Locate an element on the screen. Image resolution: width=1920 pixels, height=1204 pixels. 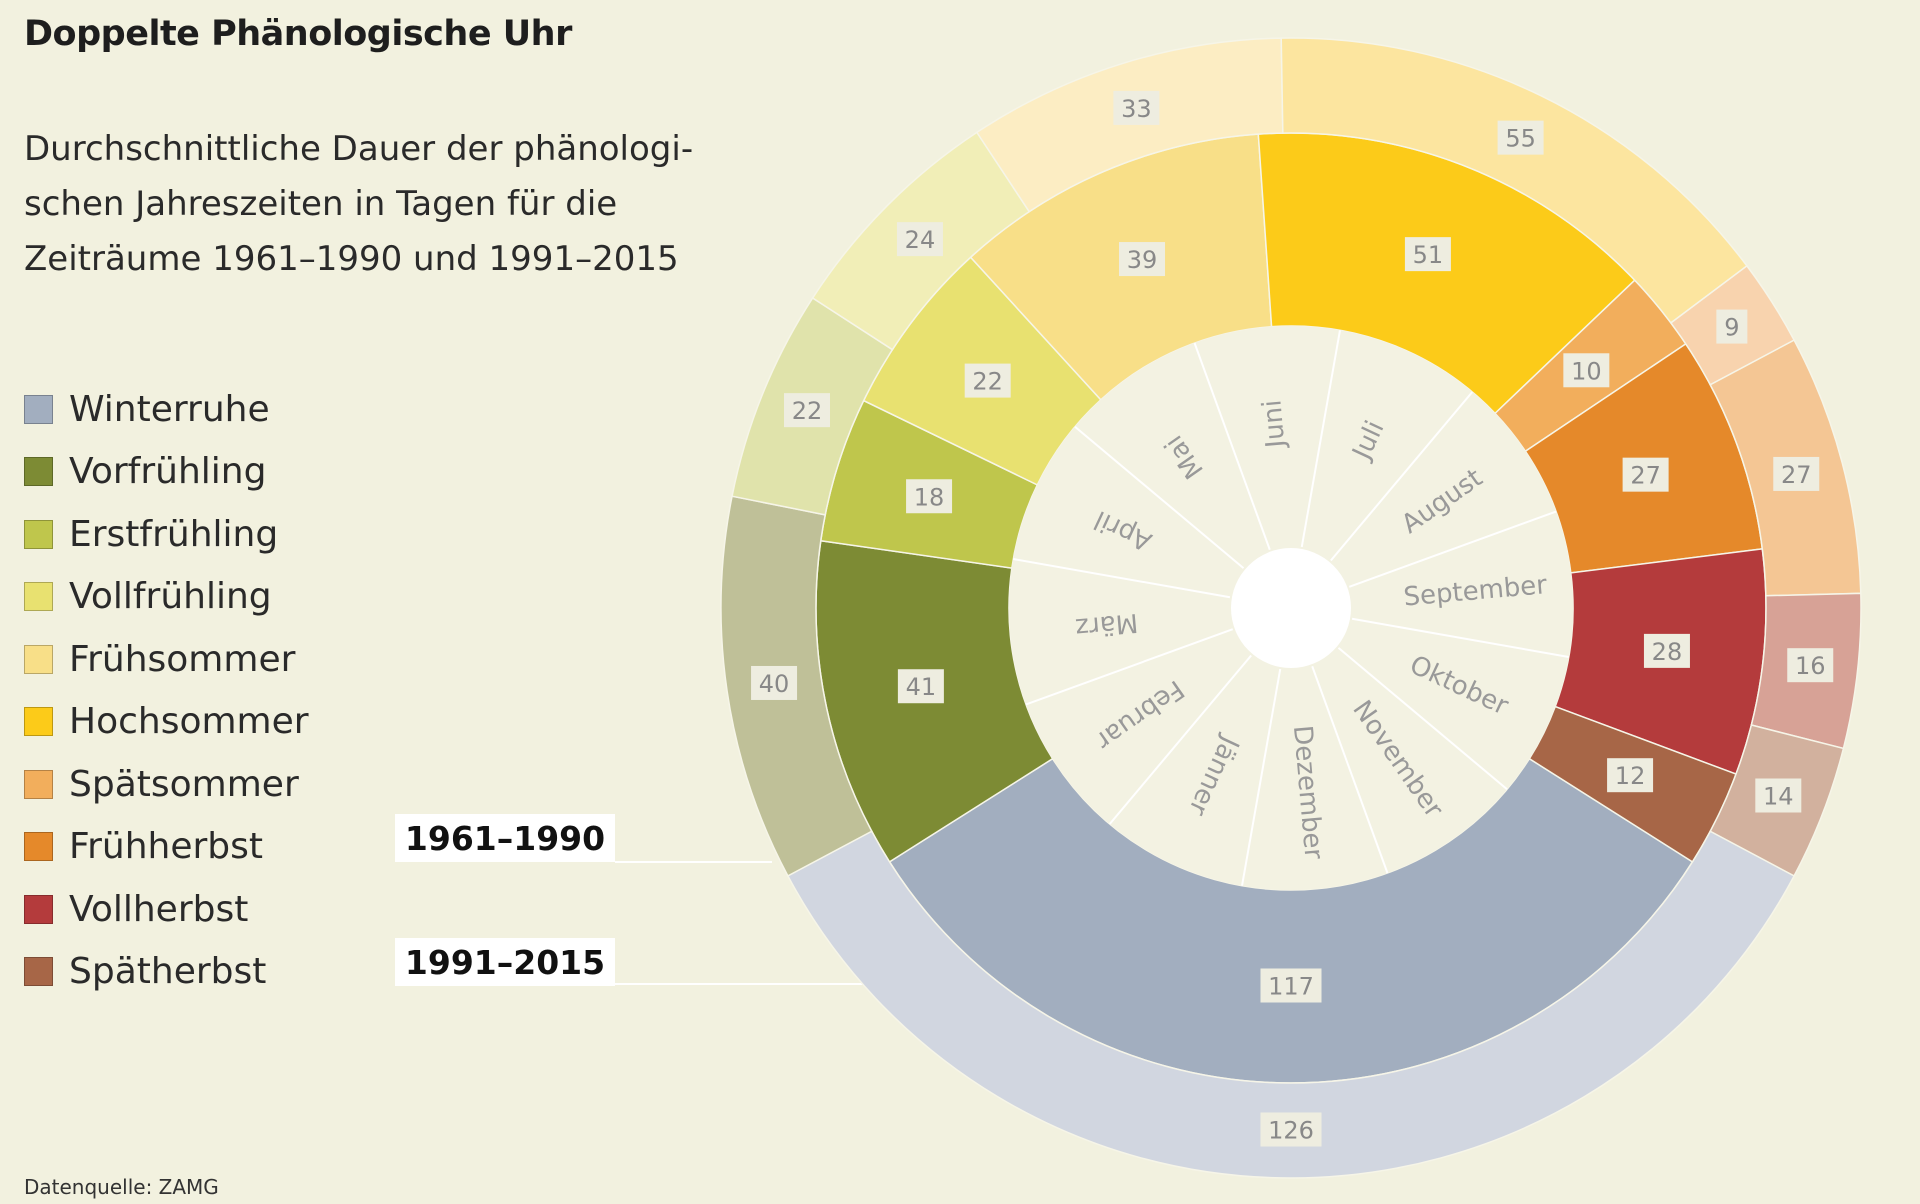
value-label: 126 is located at coordinates (1291, 1131).